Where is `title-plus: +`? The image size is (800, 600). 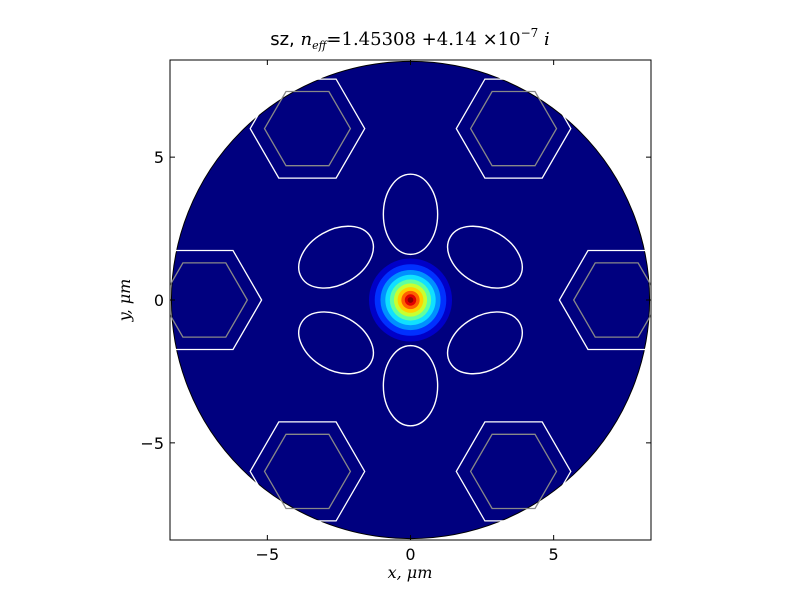 title-plus: + is located at coordinates (429, 39).